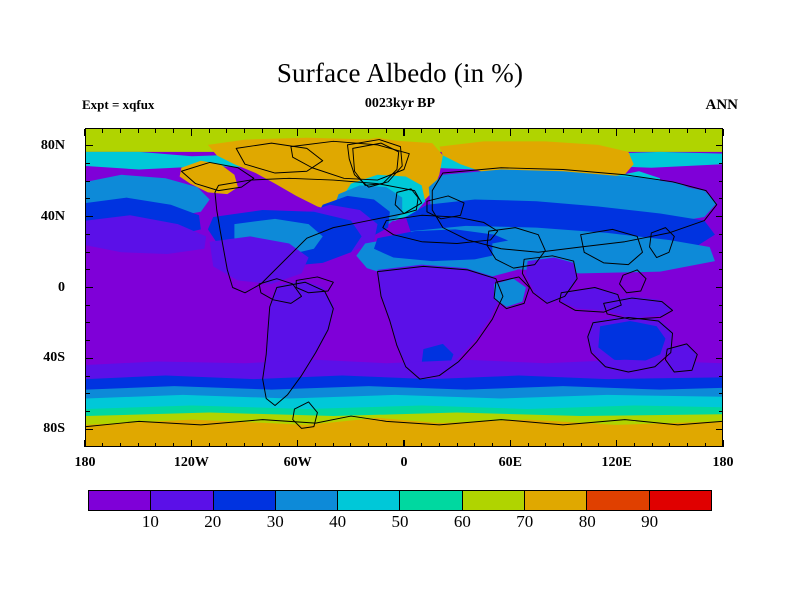 The image size is (800, 600). What do you see at coordinates (462, 521) in the screenshot?
I see `colorbar-label-60: 60` at bounding box center [462, 521].